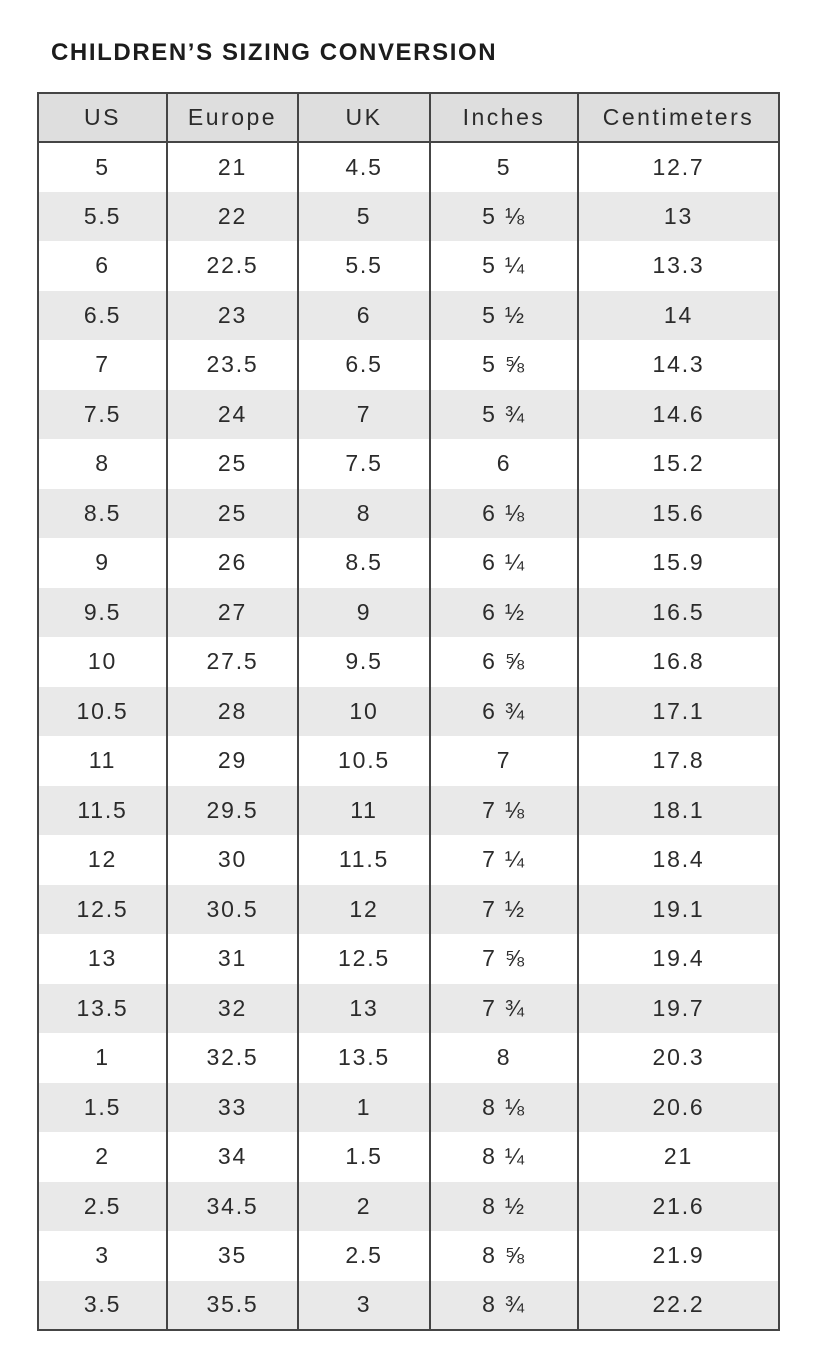  Describe the element at coordinates (678, 464) in the screenshot. I see `cell-centimeters: 15.2` at that location.